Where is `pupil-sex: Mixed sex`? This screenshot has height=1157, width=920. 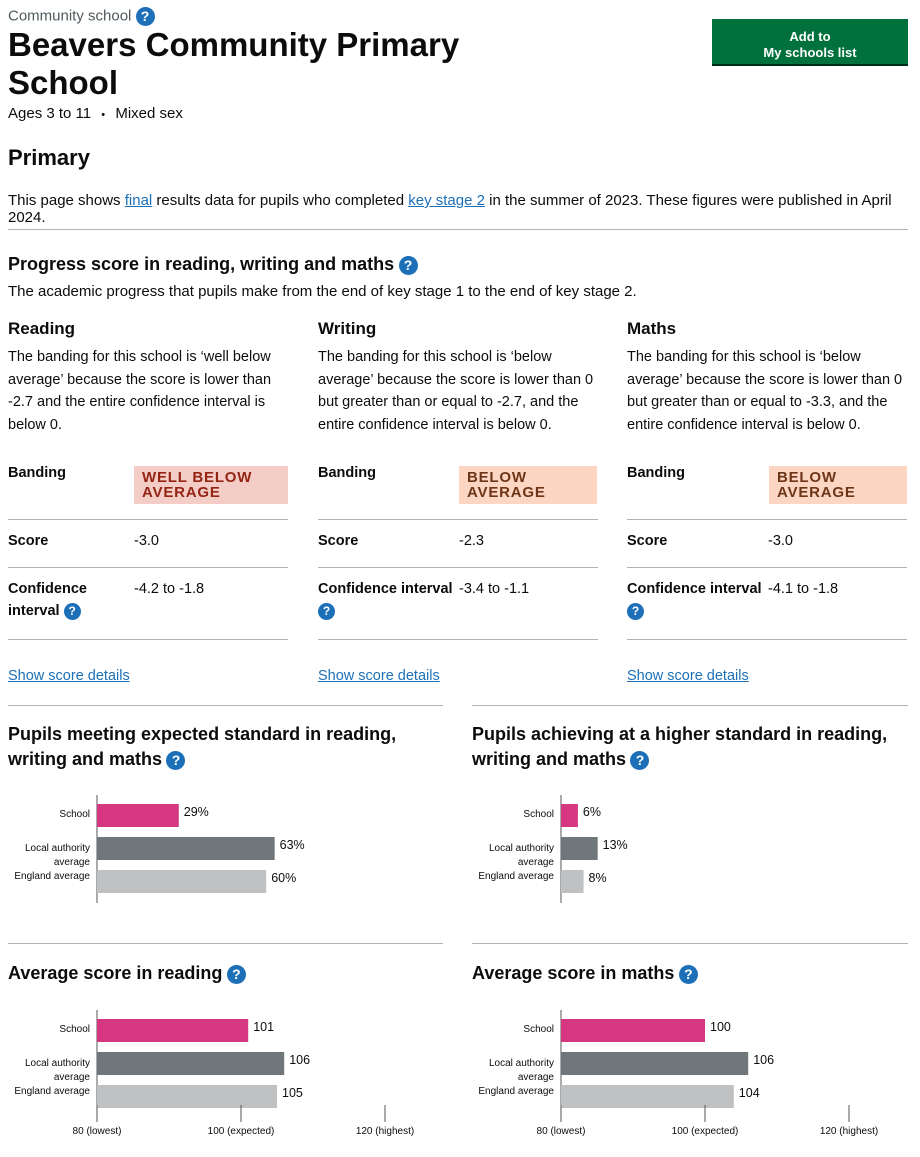 pupil-sex: Mixed sex is located at coordinates (149, 113).